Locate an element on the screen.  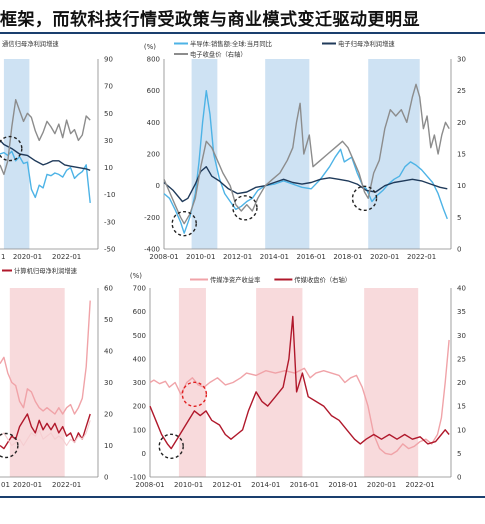
x-tick-bottom-right-0: 2008-01 is located at coordinates (149, 485).